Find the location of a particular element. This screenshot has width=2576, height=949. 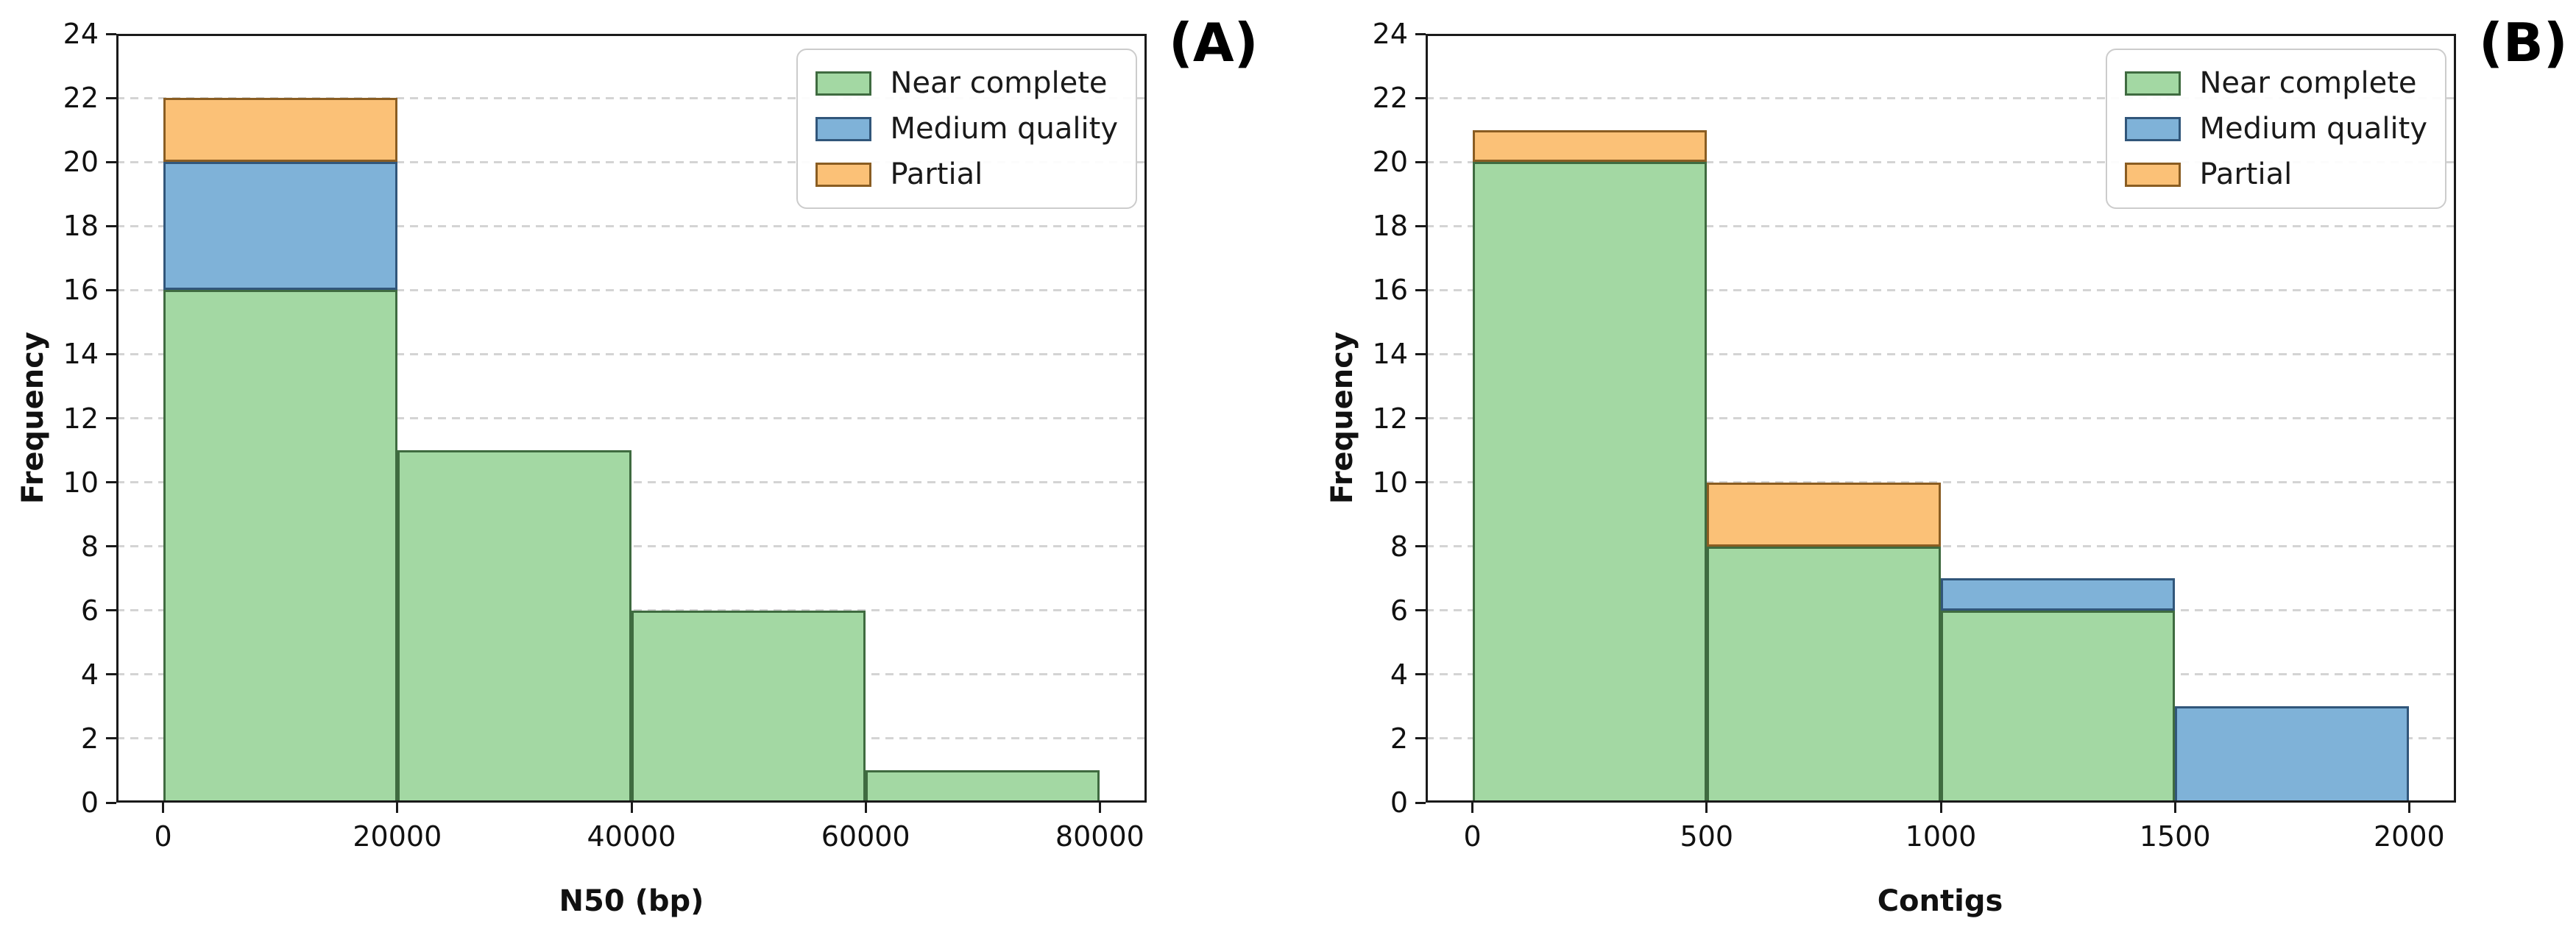

legend-item-near-complete: Near complete is located at coordinates (2276, 83).